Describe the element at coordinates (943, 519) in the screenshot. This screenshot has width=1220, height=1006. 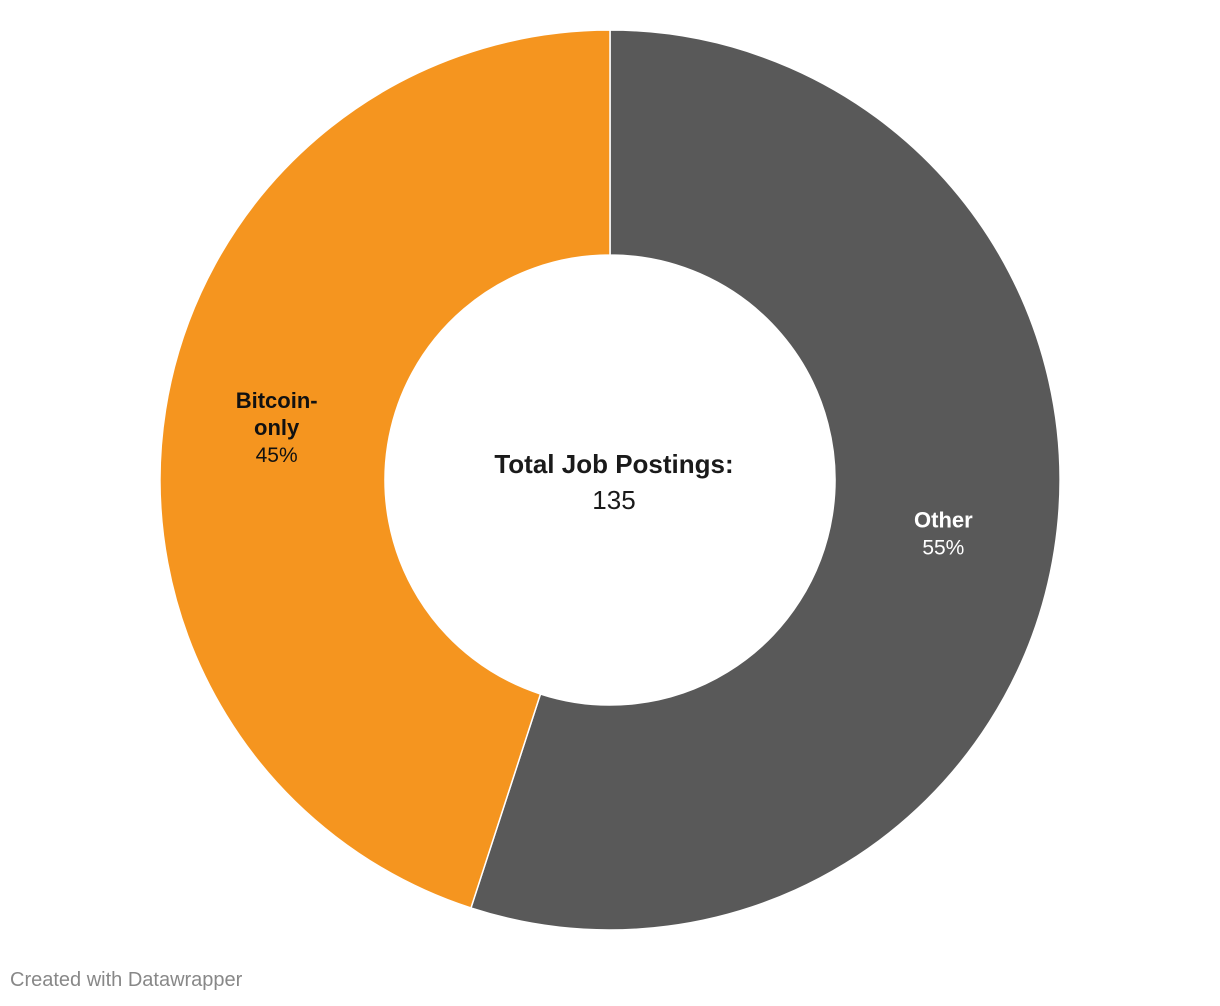
I see `slice-label-name: Other` at that location.